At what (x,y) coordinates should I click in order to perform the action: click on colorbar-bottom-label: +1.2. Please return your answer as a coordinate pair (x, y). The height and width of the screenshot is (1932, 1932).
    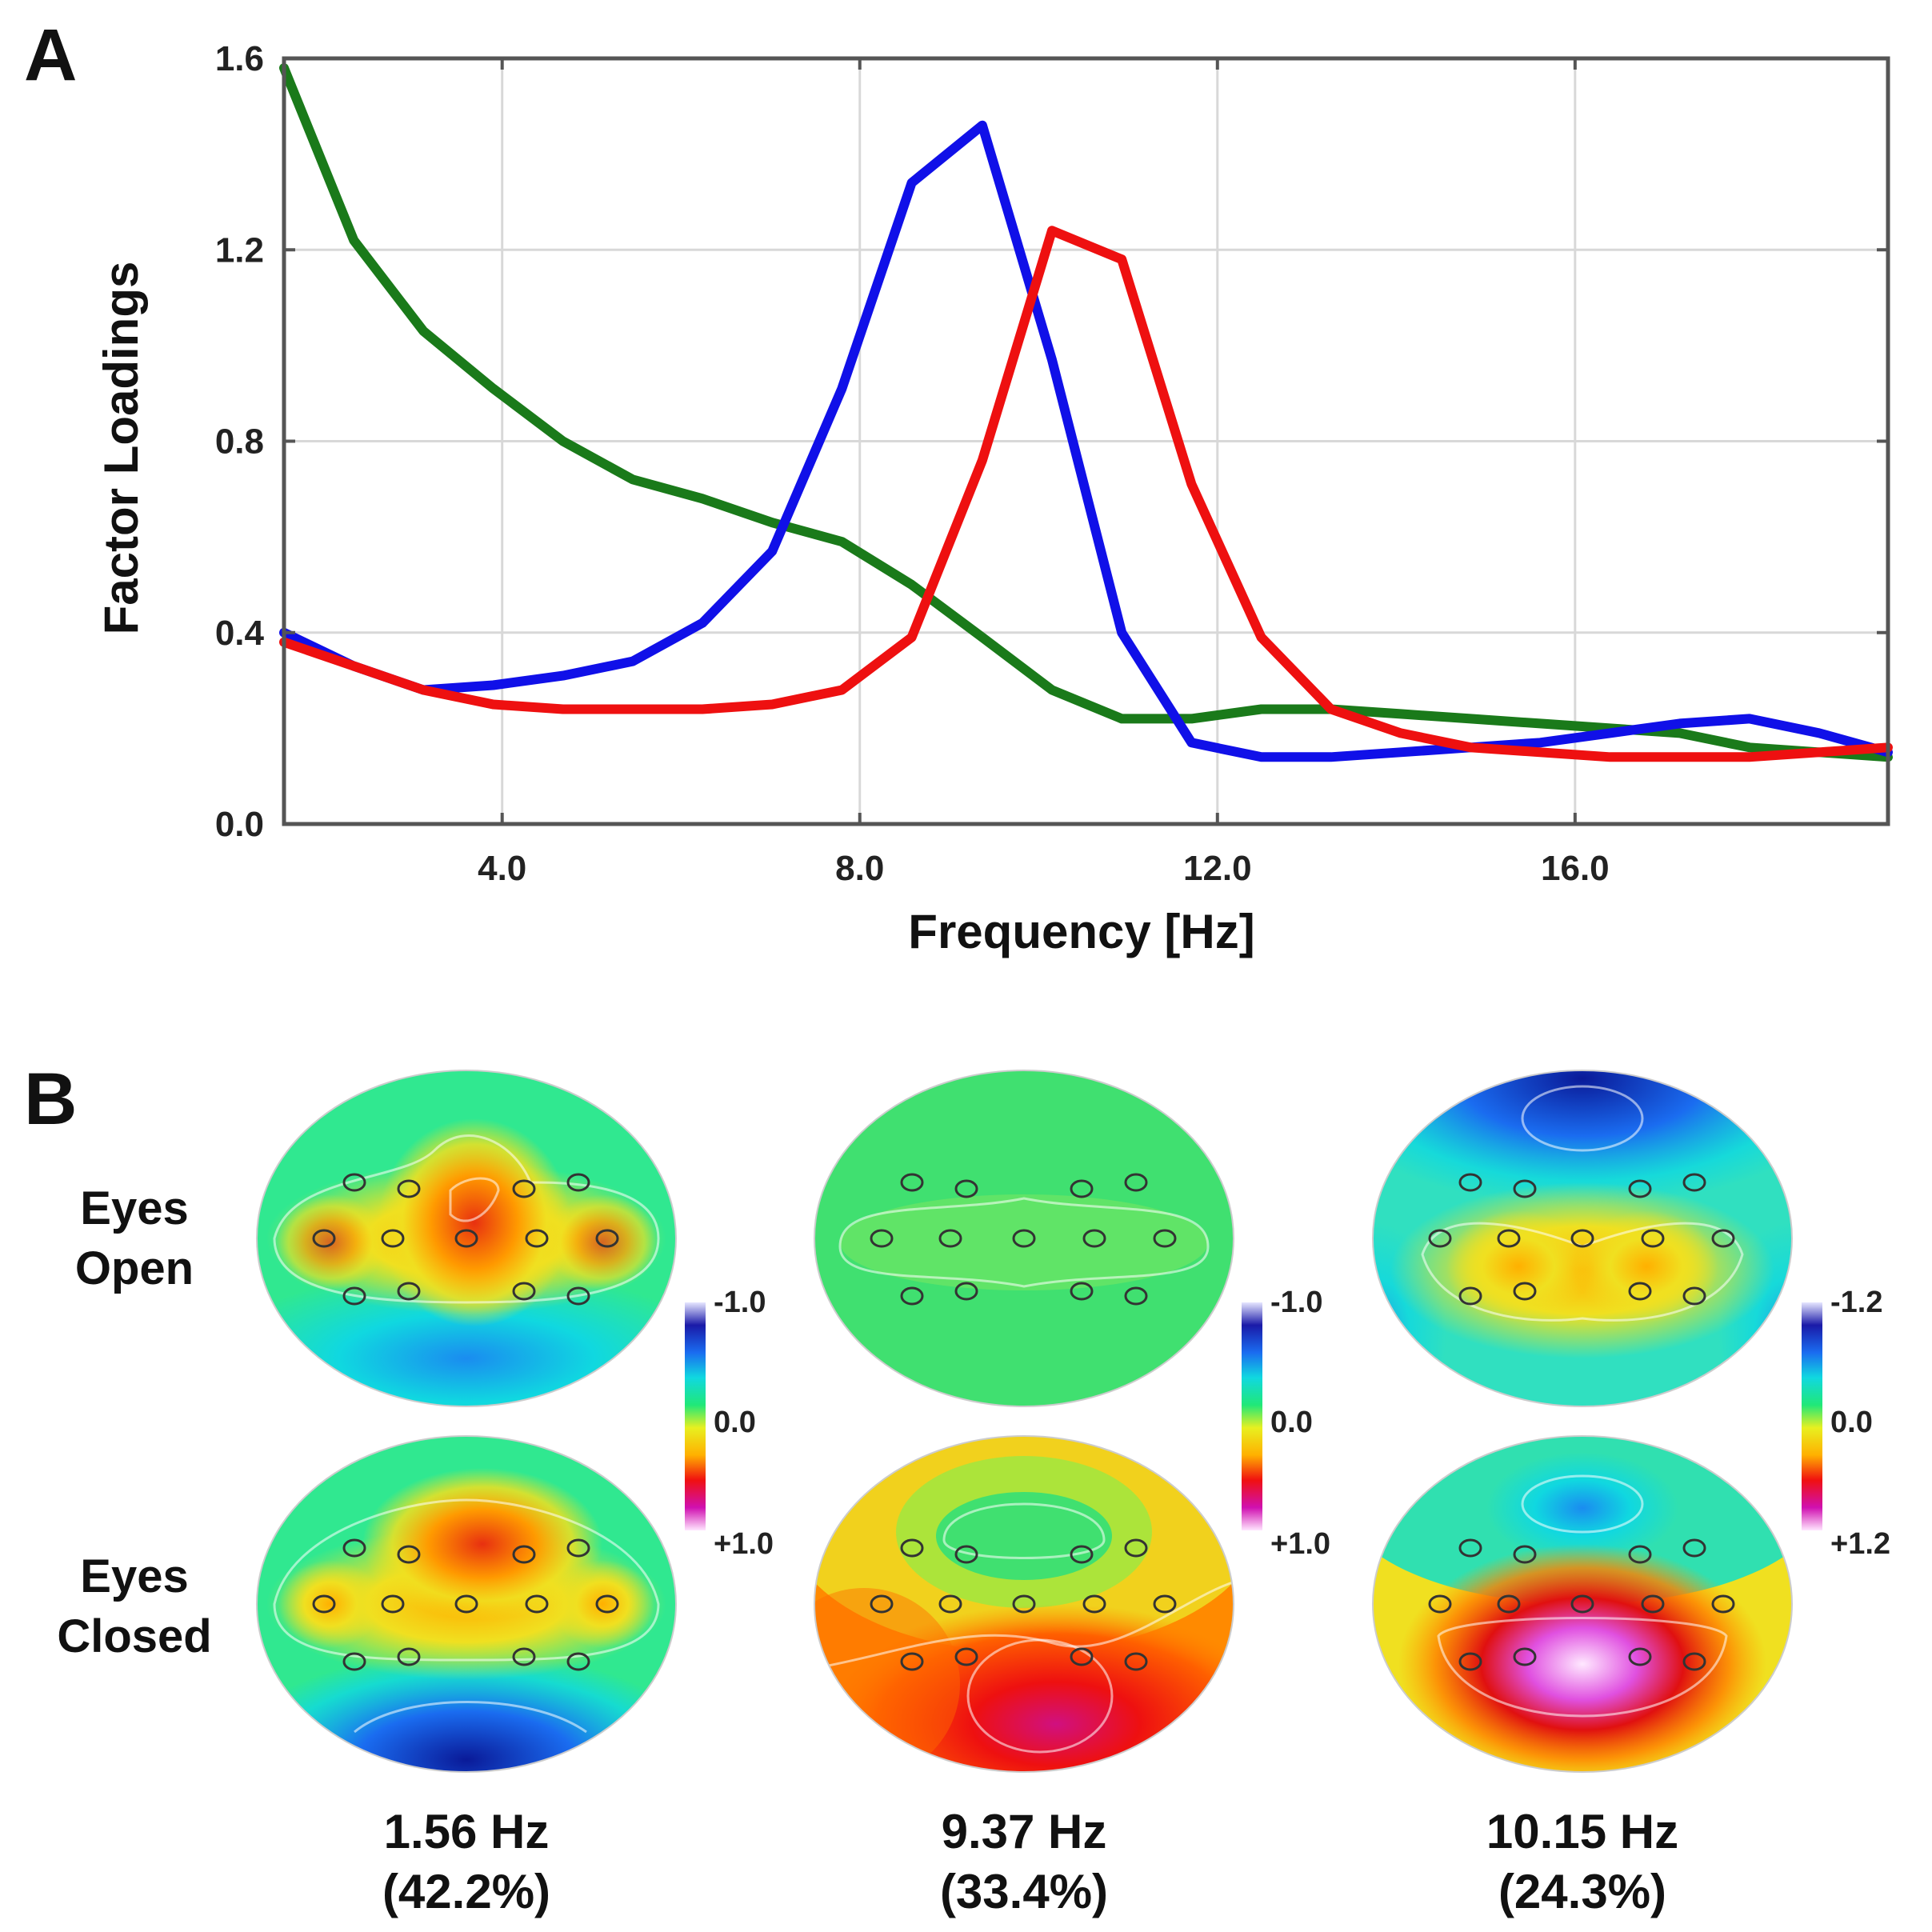
    Looking at the image, I should click on (1860, 1544).